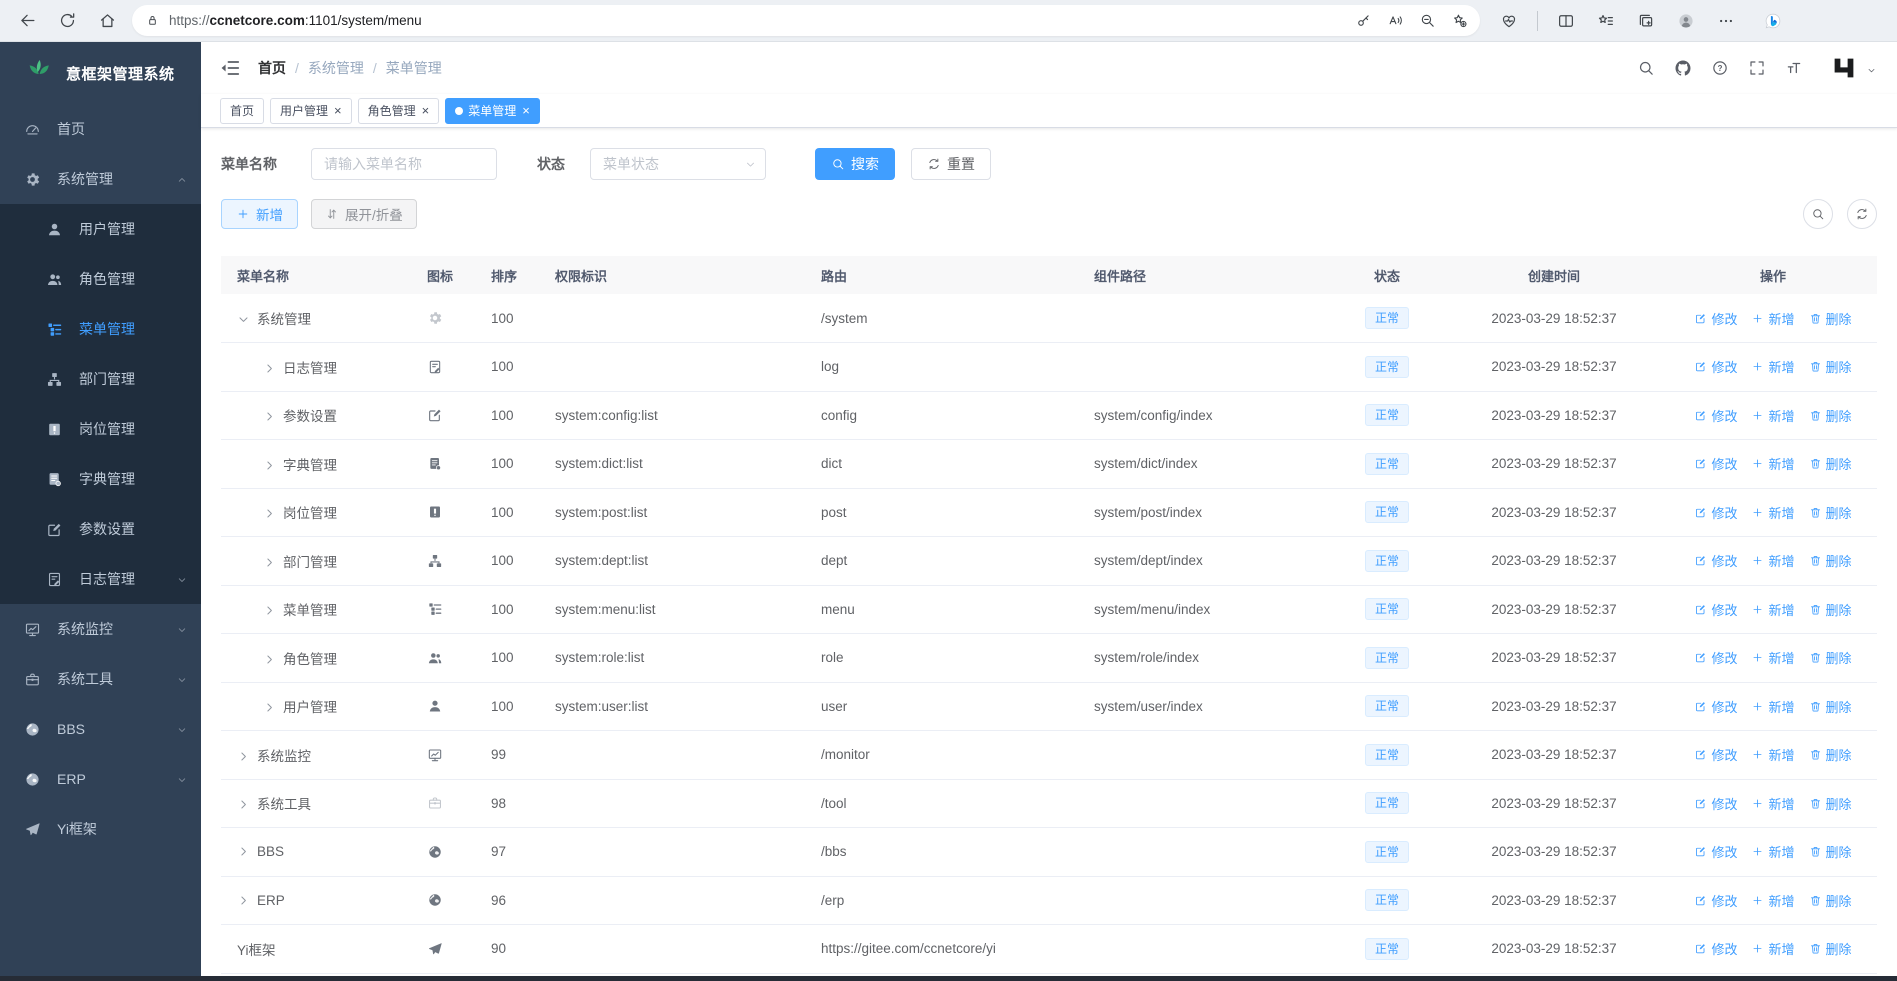 This screenshot has height=981, width=1897. What do you see at coordinates (272, 68) in the screenshot?
I see `breadcrumb-item: 首页` at bounding box center [272, 68].